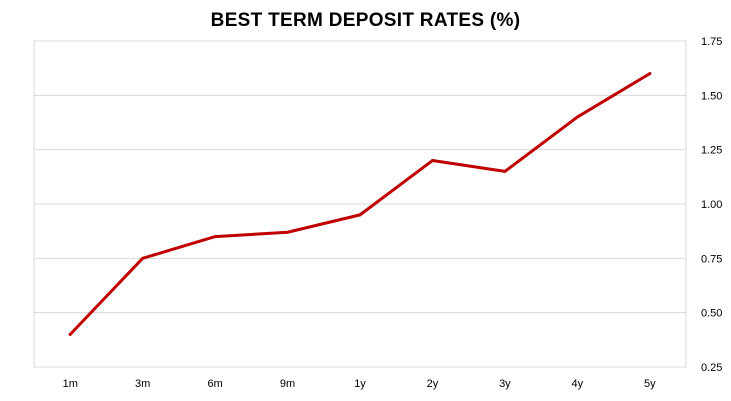 This screenshot has height=401, width=731. I want to click on x-tick-label: 1y, so click(360, 384).